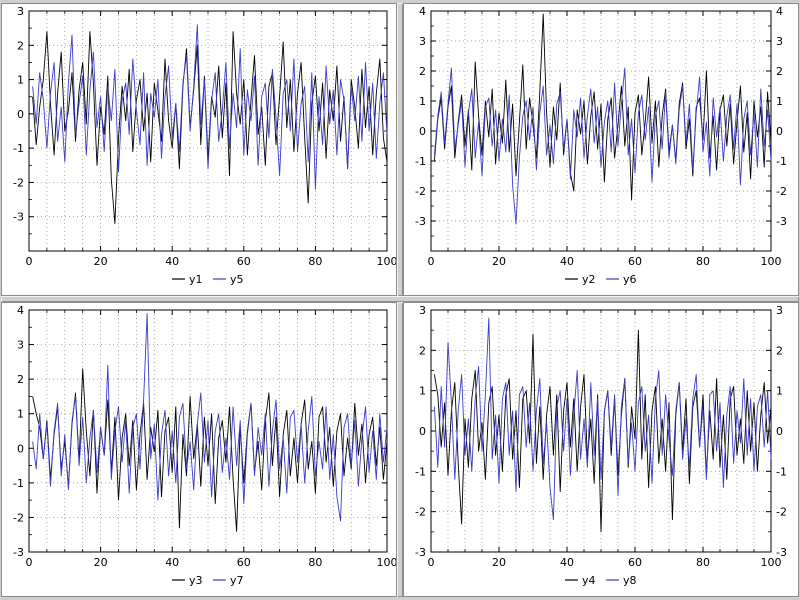  Describe the element at coordinates (602, 146) in the screenshot. I see `series-line-y6` at that location.